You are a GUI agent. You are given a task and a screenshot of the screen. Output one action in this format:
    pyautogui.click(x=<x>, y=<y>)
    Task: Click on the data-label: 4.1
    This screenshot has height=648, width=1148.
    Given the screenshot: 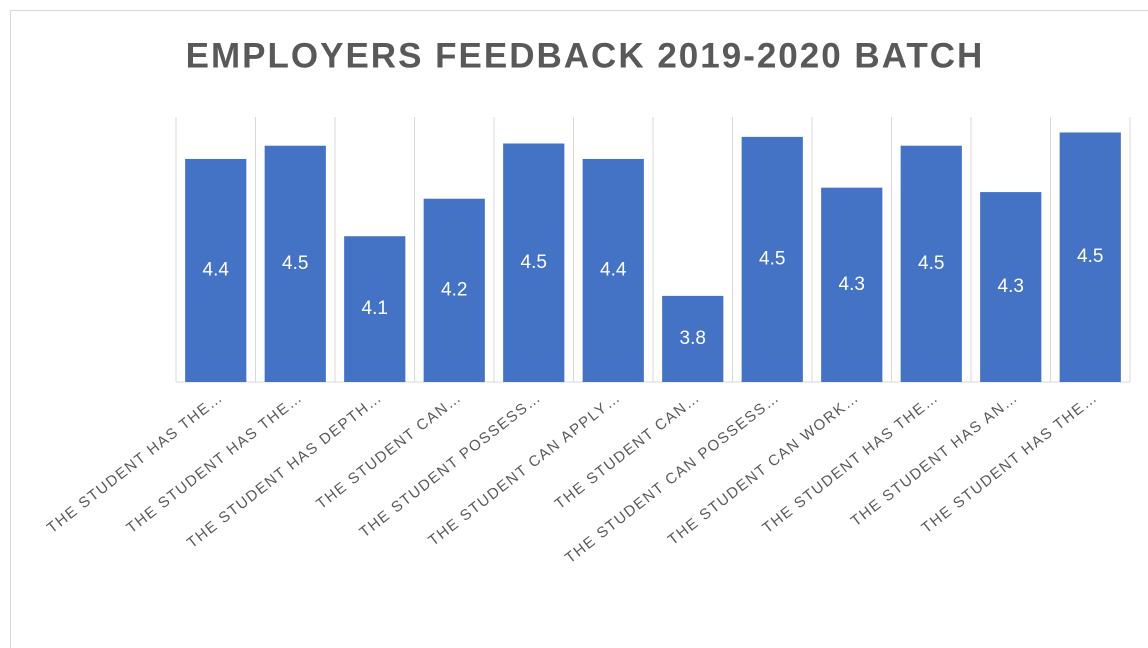 What is the action you would take?
    pyautogui.click(x=375, y=308)
    